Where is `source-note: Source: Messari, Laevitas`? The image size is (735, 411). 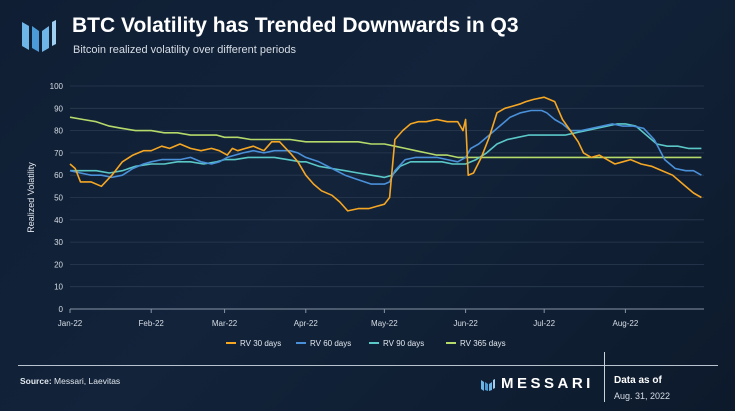
source-note: Source: Messari, Laevitas is located at coordinates (70, 381).